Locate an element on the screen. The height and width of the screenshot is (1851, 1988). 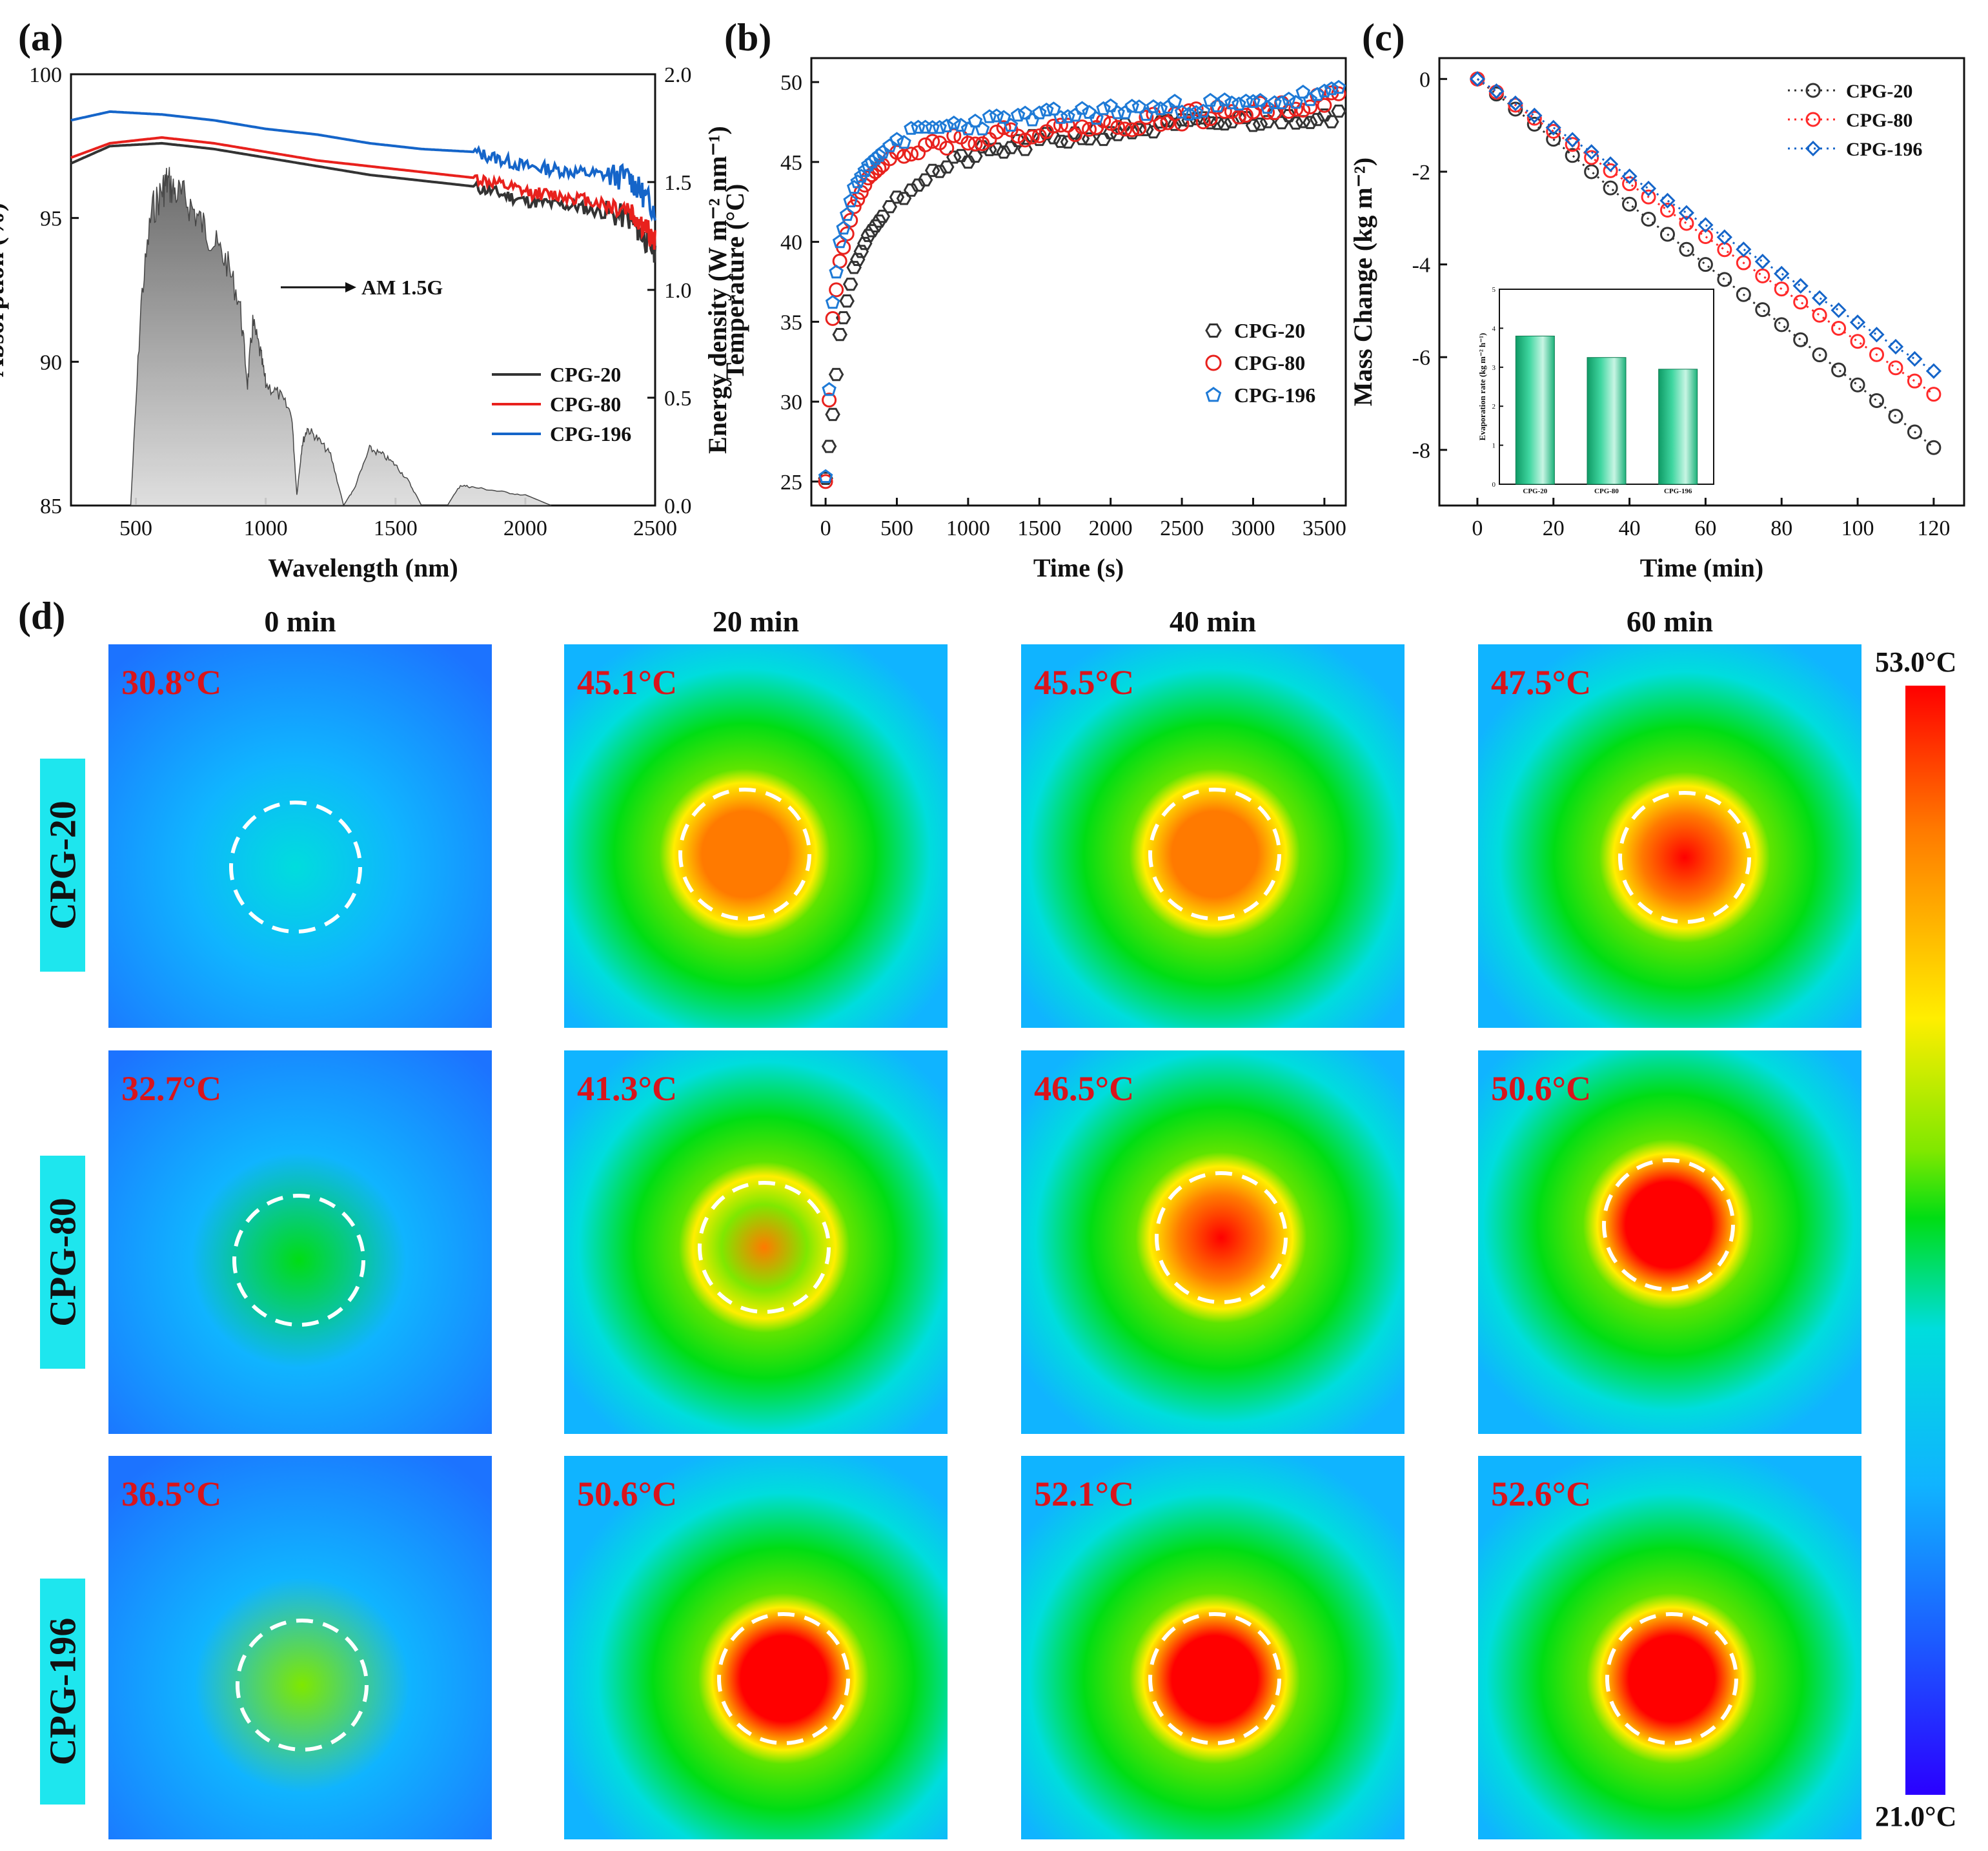
y-axis-label: Absorption (%) is located at coordinates (4, 290).